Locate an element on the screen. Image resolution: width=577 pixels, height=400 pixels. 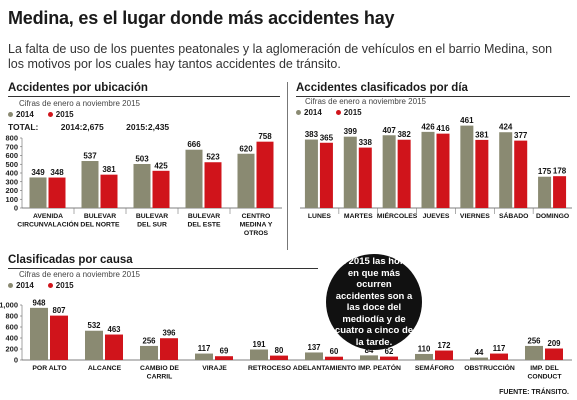
y-tick-label: 400 is located at coordinates (11, 173).